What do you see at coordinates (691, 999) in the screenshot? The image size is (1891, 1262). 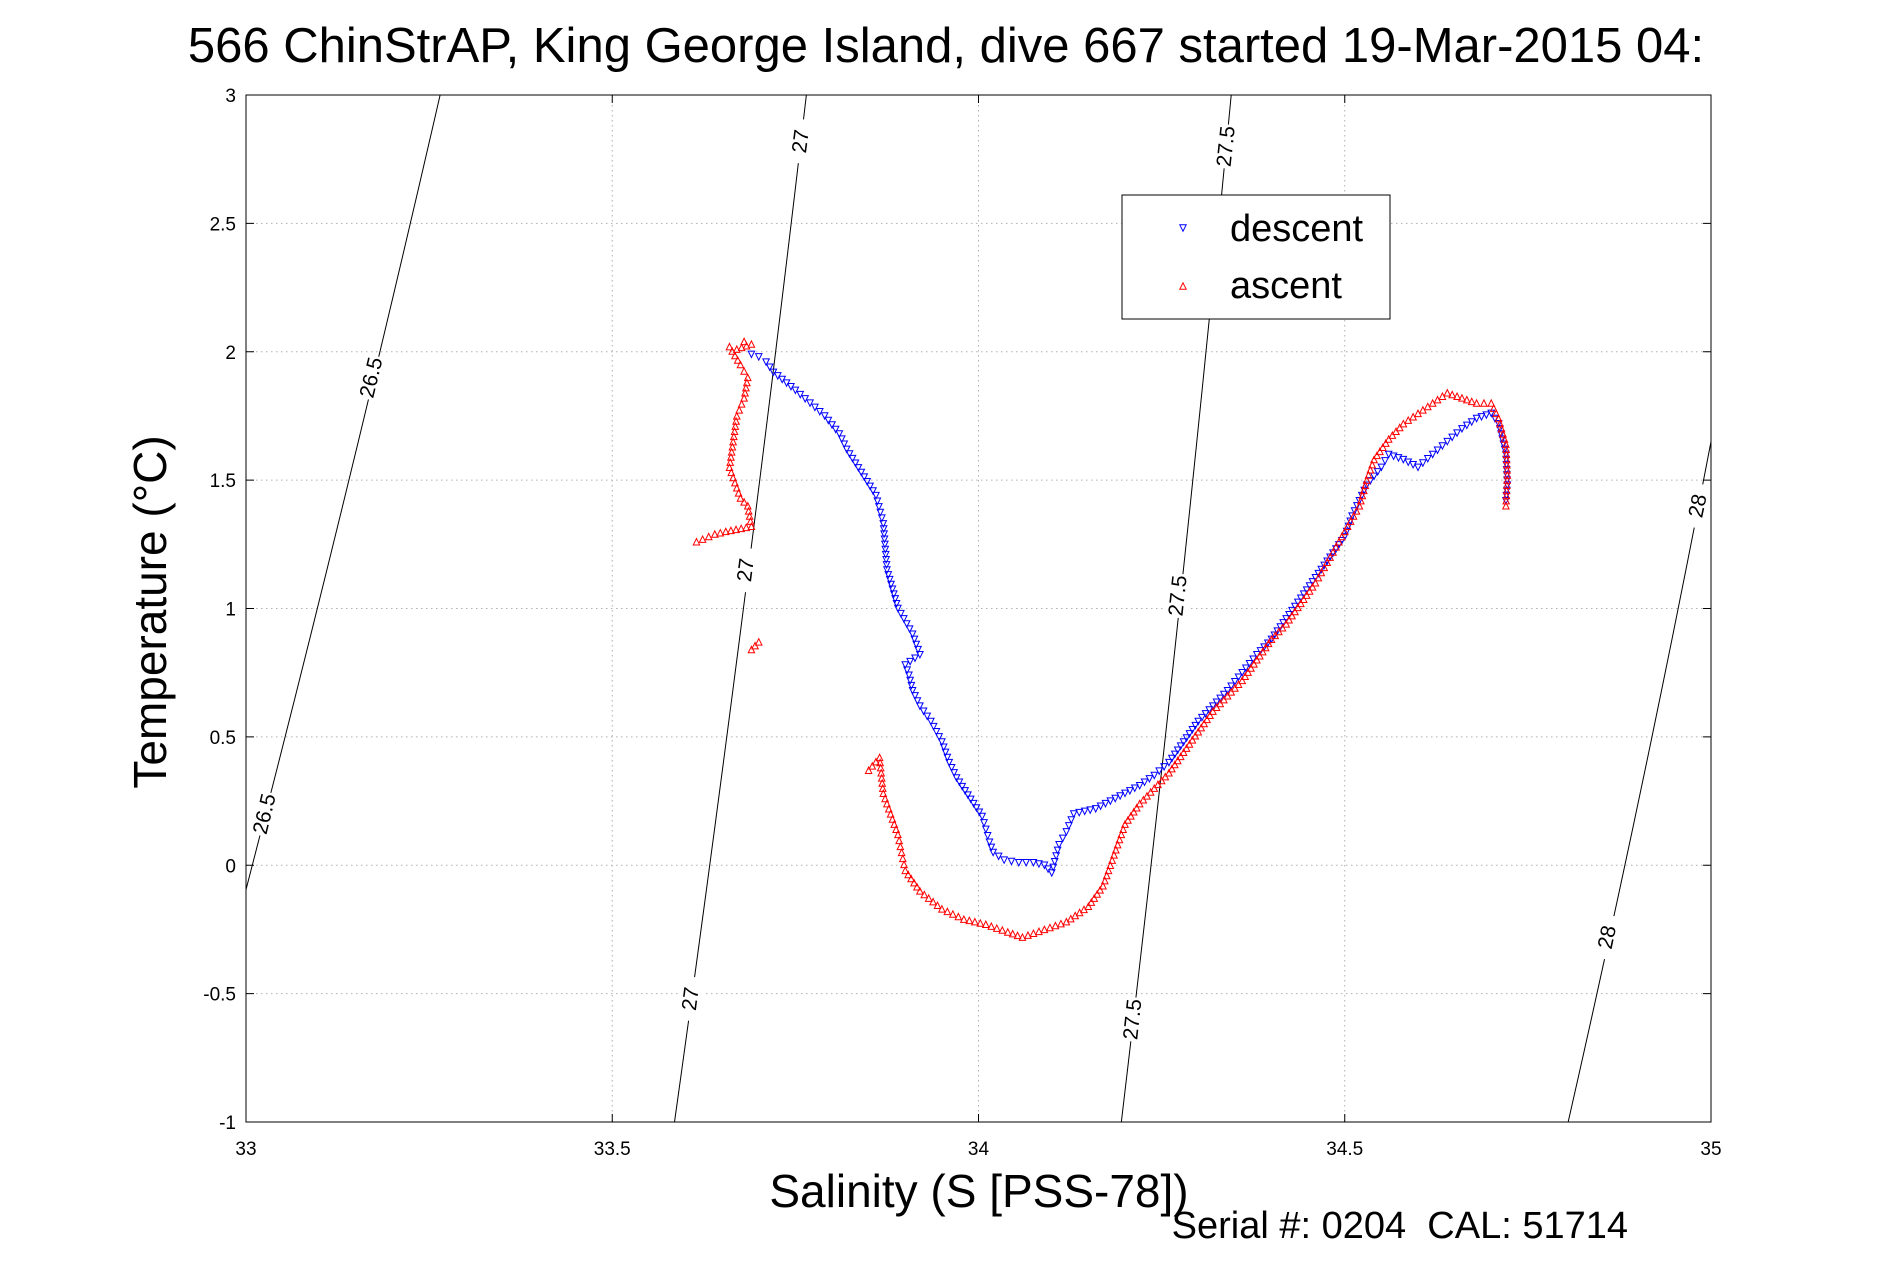 I see `contour-label: 27` at bounding box center [691, 999].